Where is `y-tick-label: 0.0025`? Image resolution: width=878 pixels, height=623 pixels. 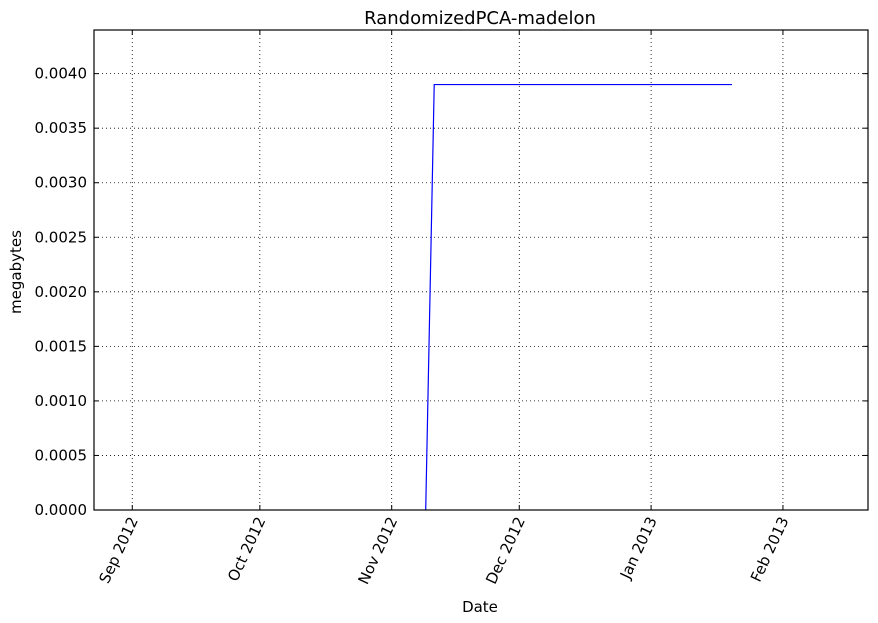
y-tick-label: 0.0025 is located at coordinates (61, 237).